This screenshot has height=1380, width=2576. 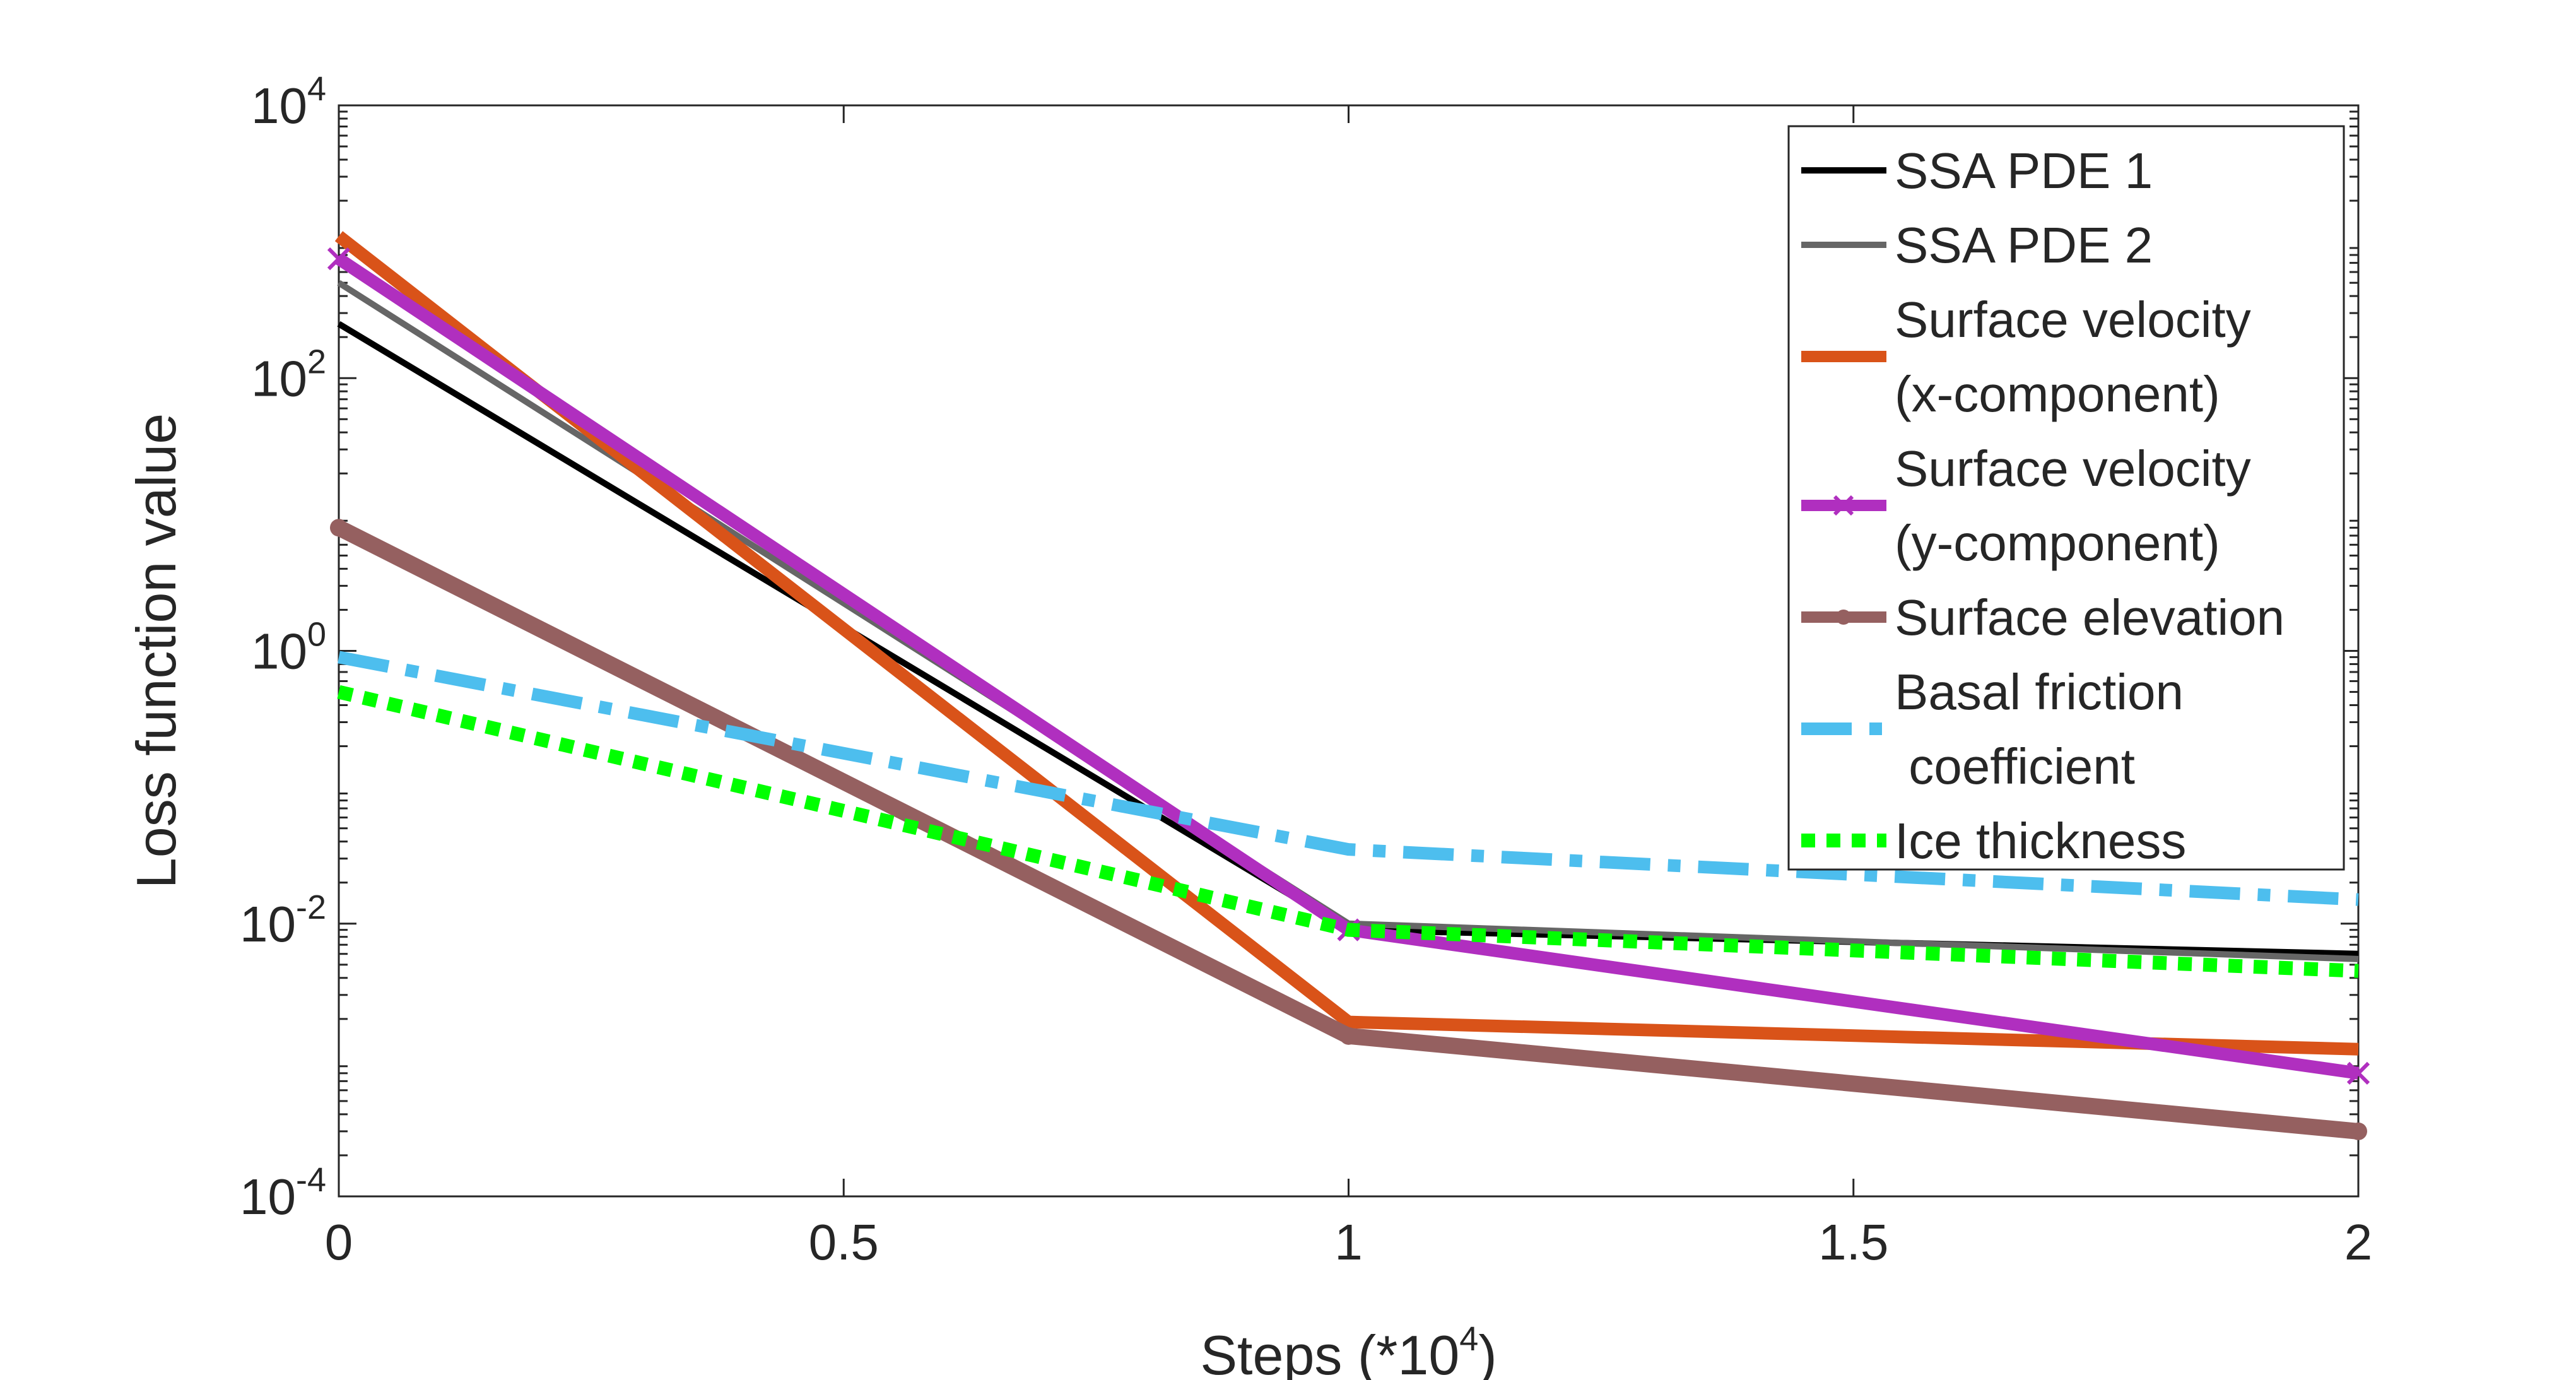 I want to click on legend-box, so click(x=2066, y=498).